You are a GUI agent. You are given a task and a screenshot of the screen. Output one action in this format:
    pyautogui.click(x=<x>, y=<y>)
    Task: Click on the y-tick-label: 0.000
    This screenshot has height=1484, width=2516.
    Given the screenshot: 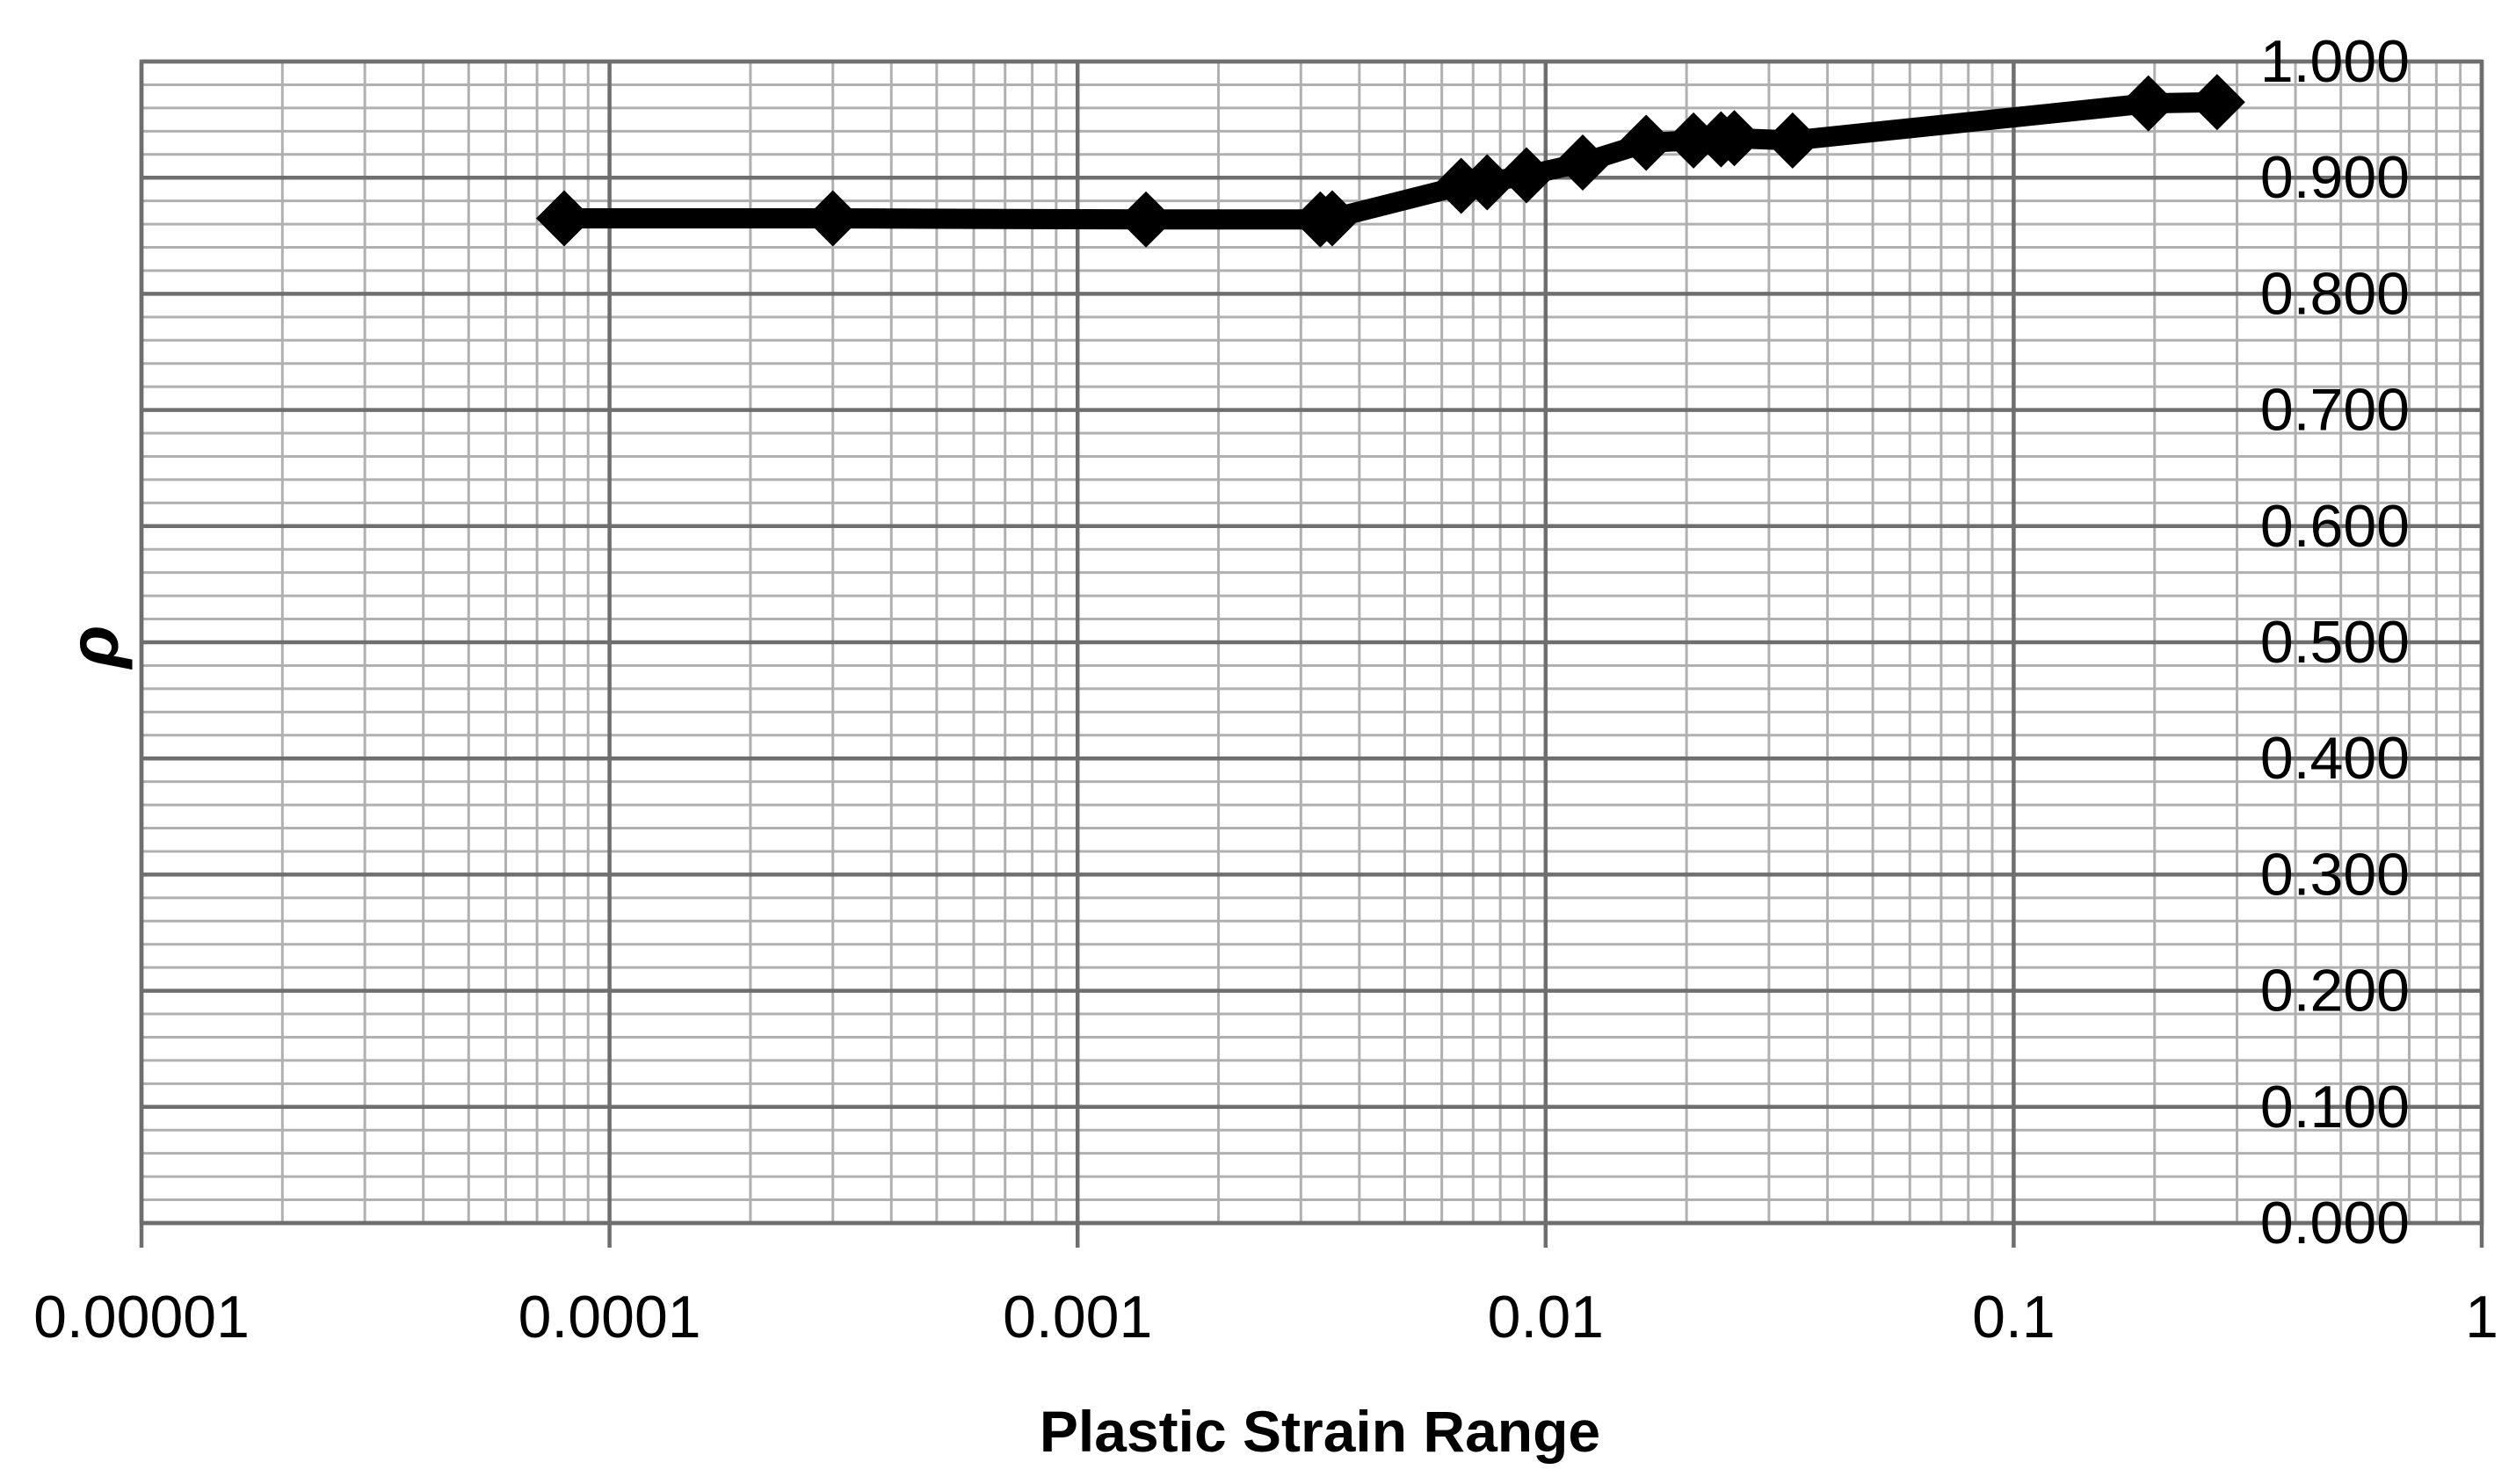 What is the action you would take?
    pyautogui.click(x=2335, y=1223)
    